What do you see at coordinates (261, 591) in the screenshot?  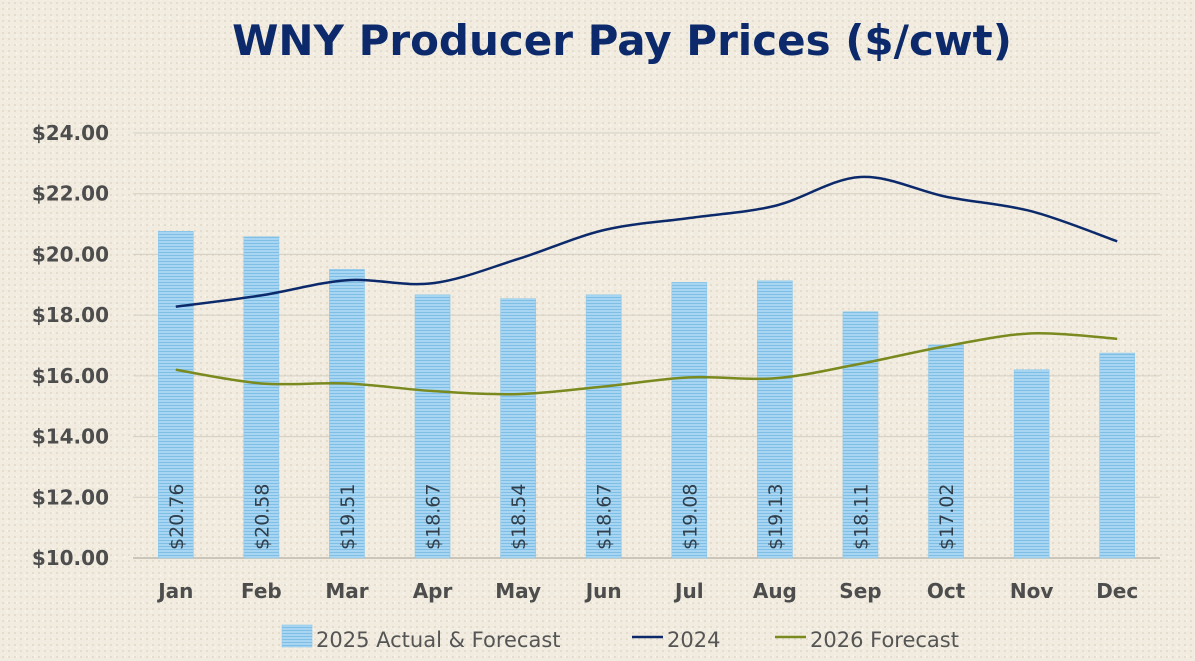 I see `x-tick-label: Feb` at bounding box center [261, 591].